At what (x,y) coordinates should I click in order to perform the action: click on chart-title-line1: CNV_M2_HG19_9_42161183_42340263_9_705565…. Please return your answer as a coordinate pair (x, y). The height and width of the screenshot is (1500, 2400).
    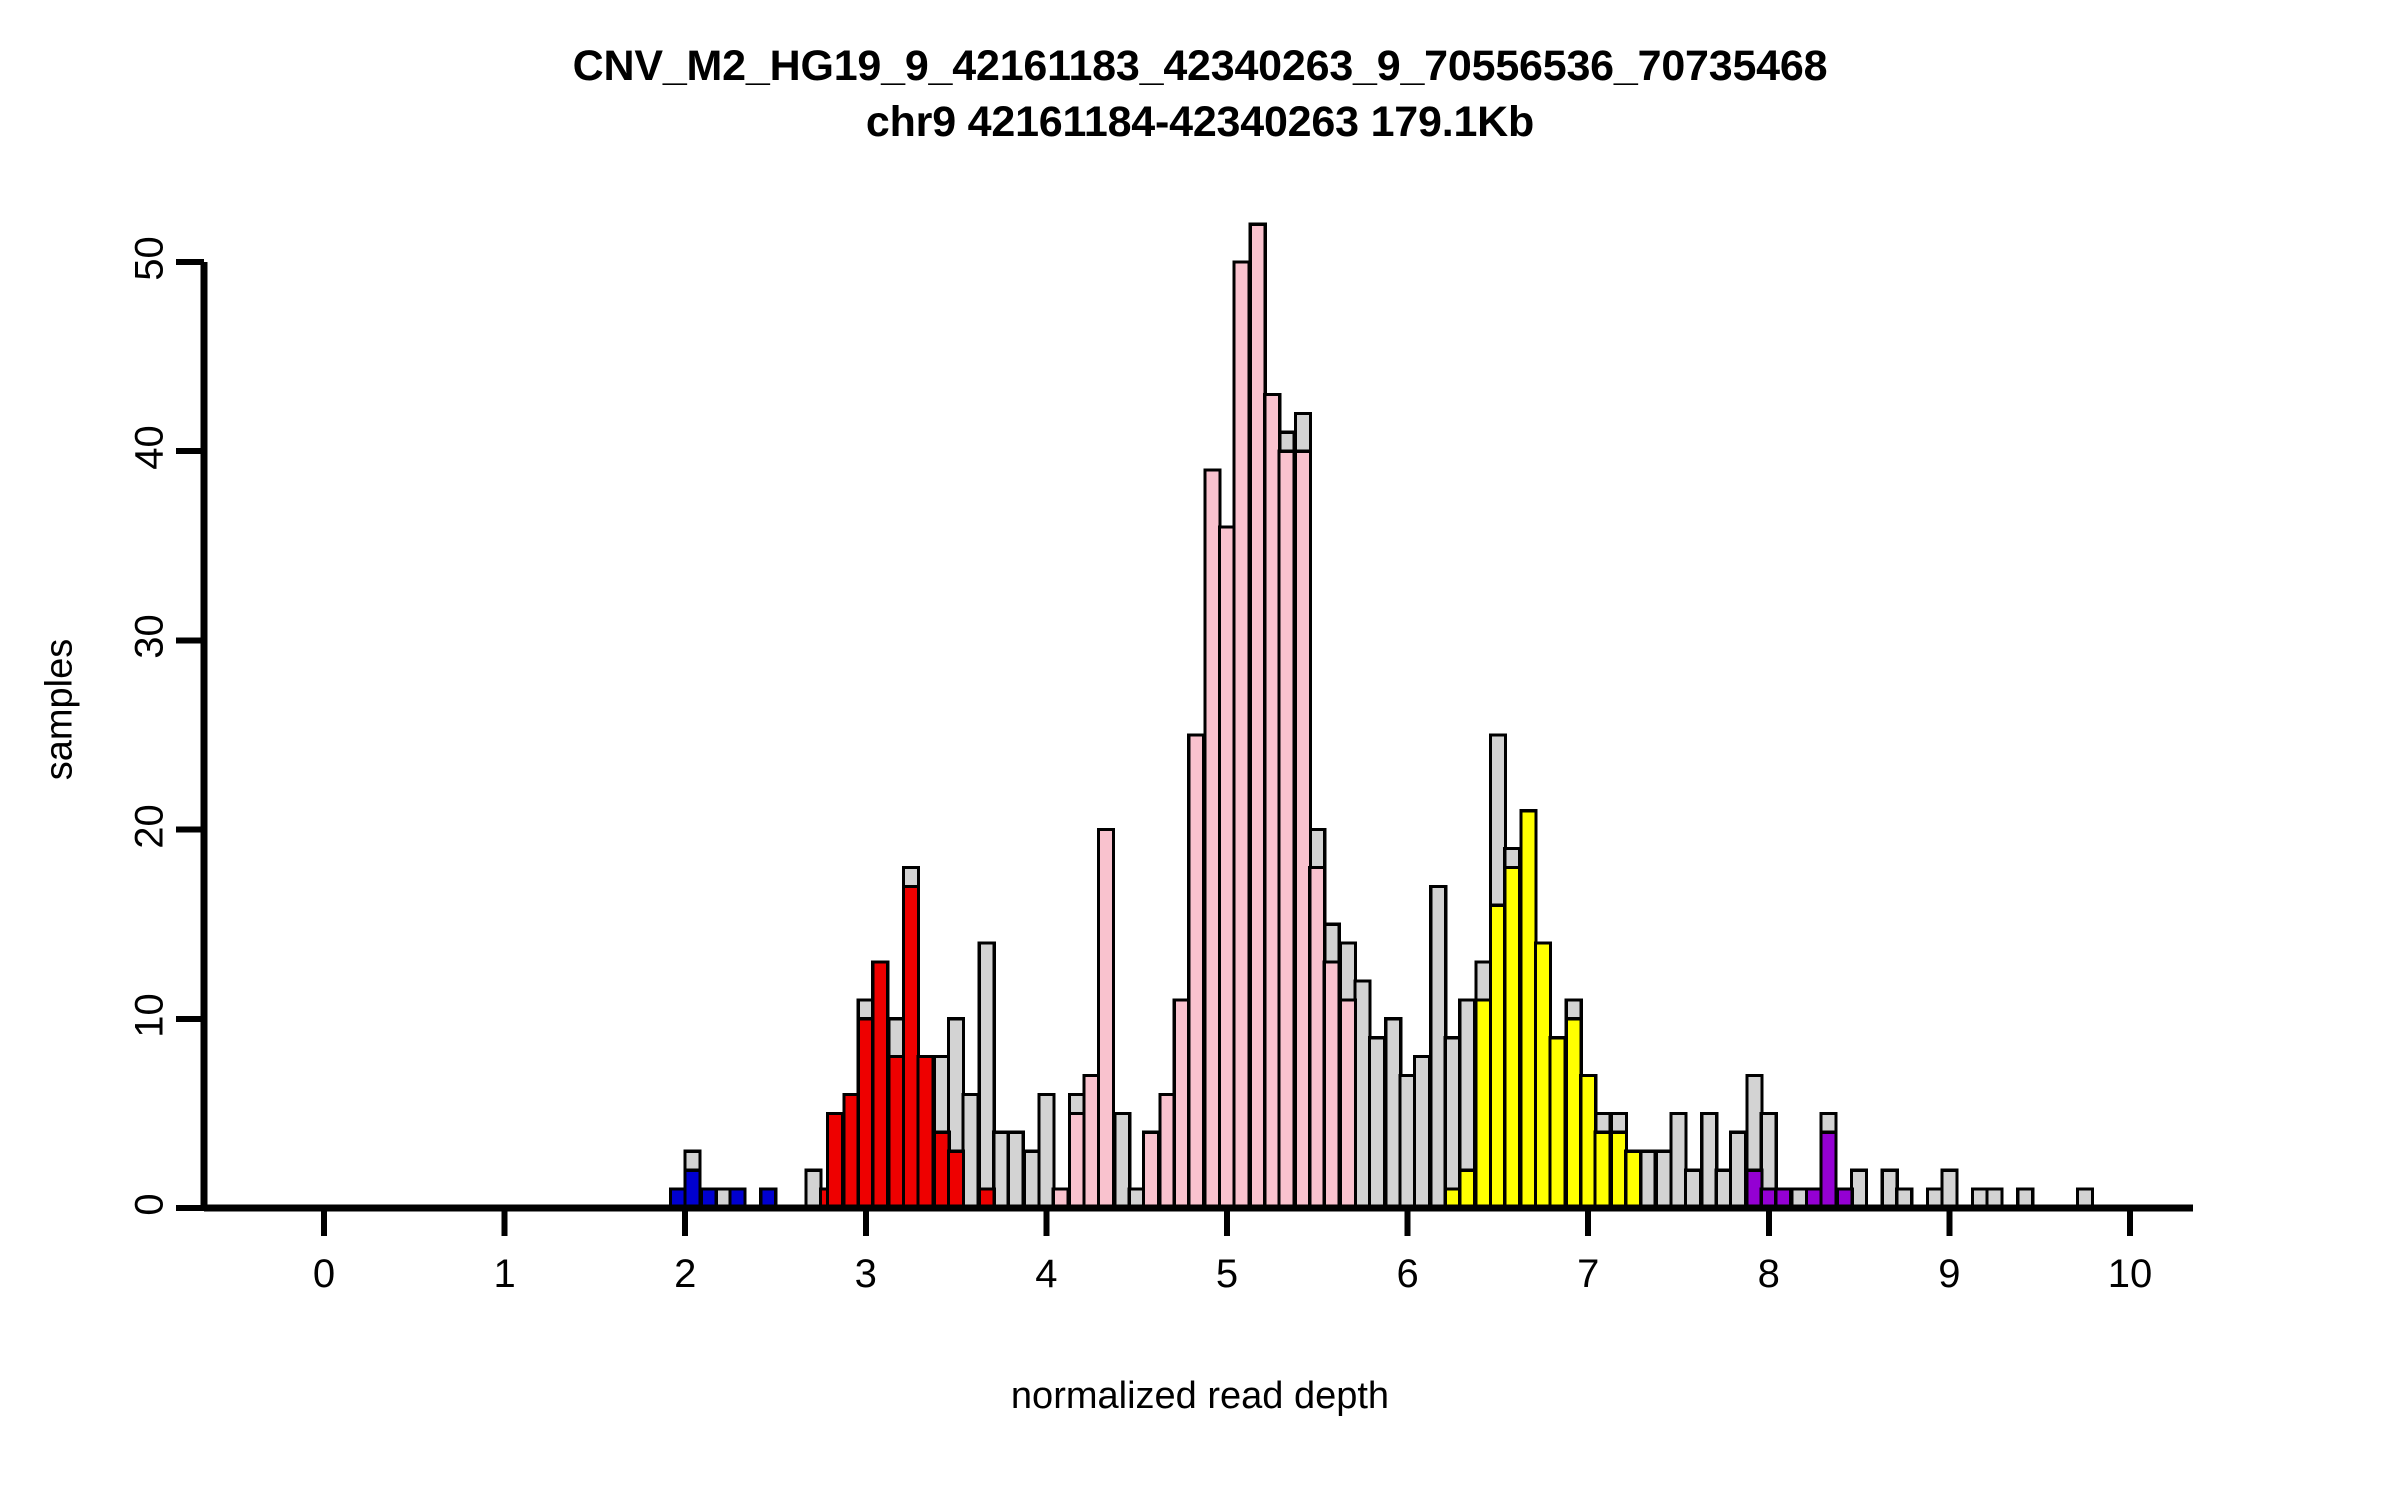
    Looking at the image, I should click on (1200, 66).